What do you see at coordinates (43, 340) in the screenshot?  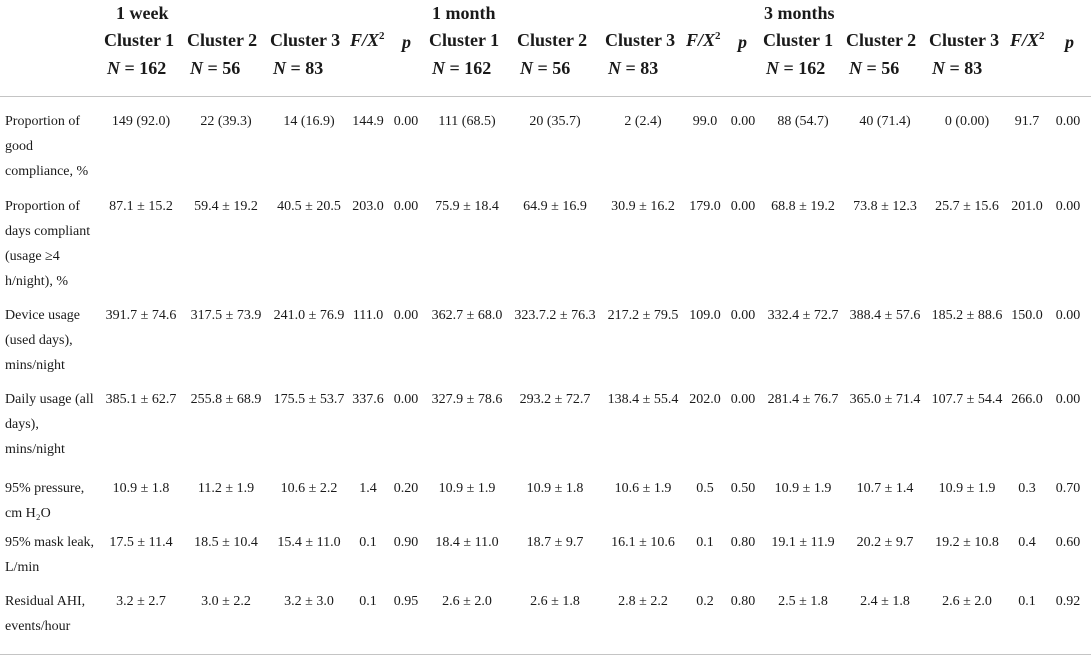 I see `row-label: Device usage (used days), mins/night` at bounding box center [43, 340].